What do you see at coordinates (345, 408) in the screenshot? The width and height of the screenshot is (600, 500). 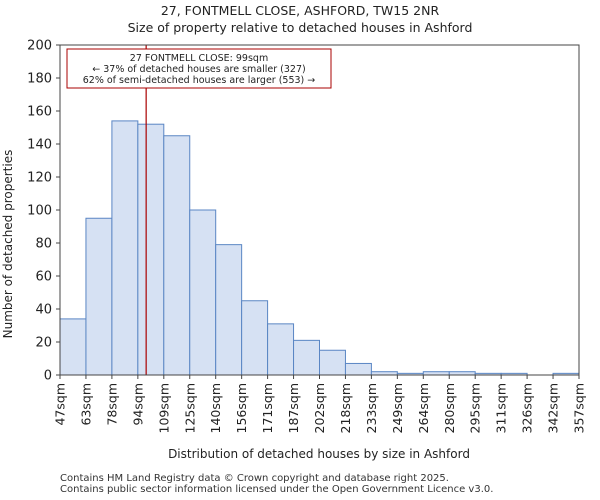 I see `x-tick-label: 218sqm` at bounding box center [345, 408].